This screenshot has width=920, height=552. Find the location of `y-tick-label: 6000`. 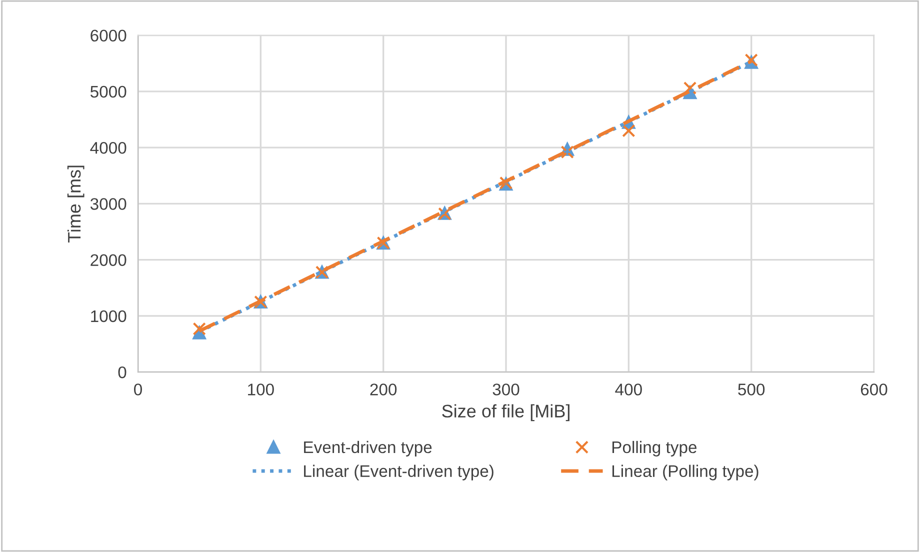

y-tick-label: 6000 is located at coordinates (108, 36).